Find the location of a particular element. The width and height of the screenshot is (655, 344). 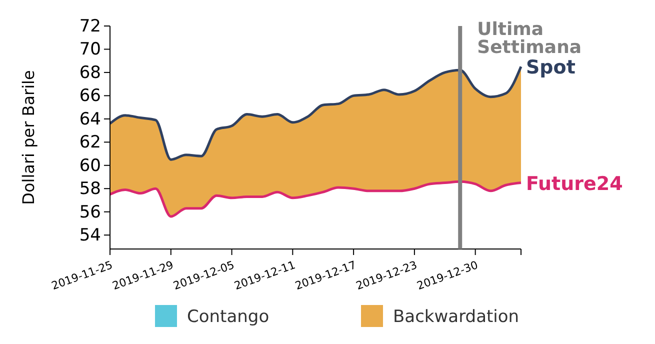

y-tick-label: 64 is located at coordinates (90, 119).